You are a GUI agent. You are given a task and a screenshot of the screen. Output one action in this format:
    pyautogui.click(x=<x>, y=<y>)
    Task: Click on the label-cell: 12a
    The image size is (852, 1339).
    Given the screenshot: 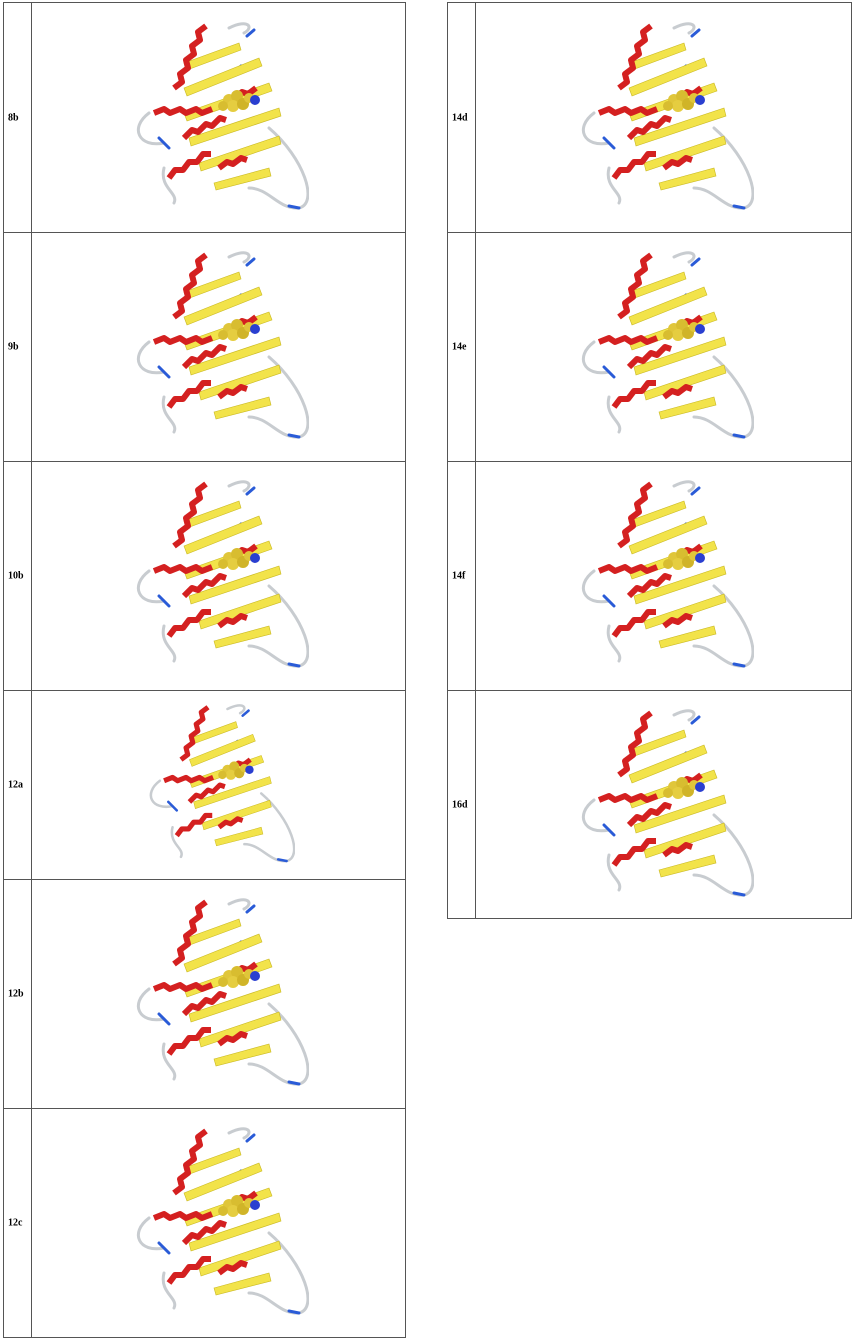 What is the action you would take?
    pyautogui.click(x=18, y=785)
    